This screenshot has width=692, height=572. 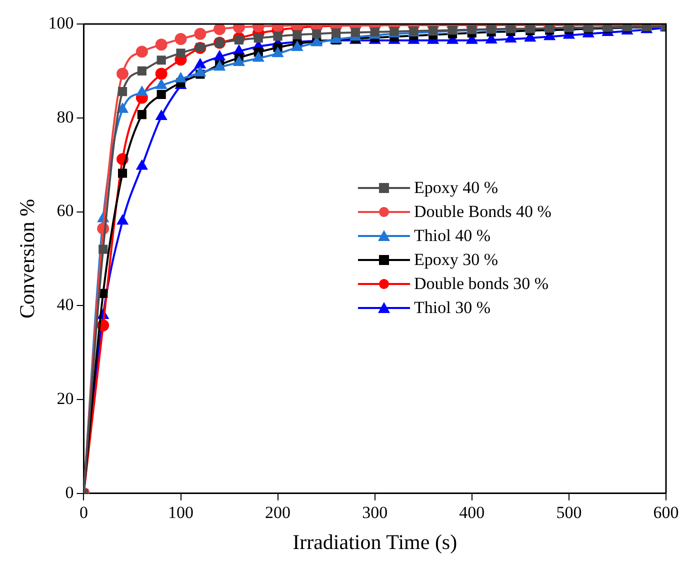 What do you see at coordinates (456, 188) in the screenshot?
I see `legend-label: Epoxy 40 %` at bounding box center [456, 188].